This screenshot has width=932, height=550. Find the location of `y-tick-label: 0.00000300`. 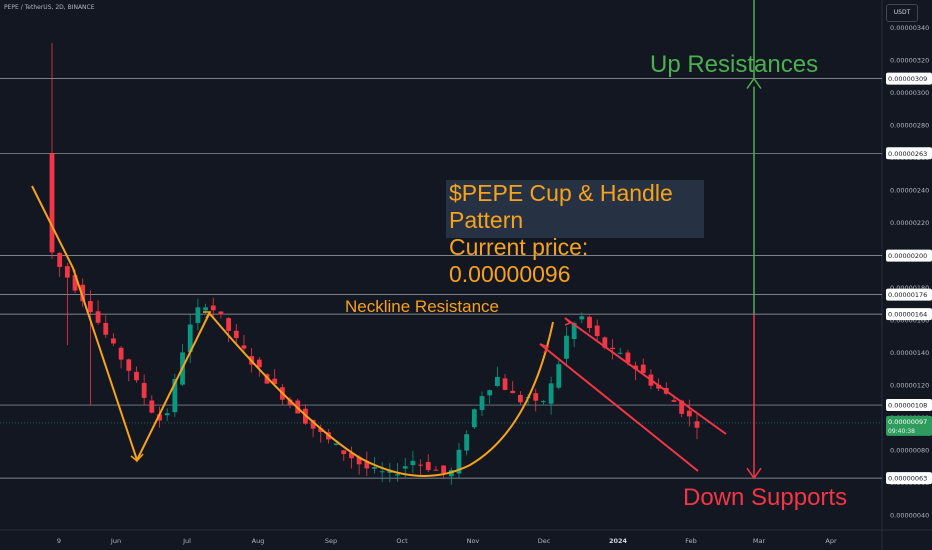

y-tick-label: 0.00000300 is located at coordinates (909, 93).